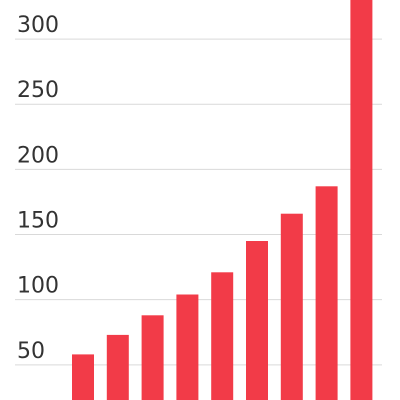 Image resolution: width=400 pixels, height=400 pixels. What do you see at coordinates (31, 351) in the screenshot?
I see `y-tick-label-50: 50` at bounding box center [31, 351].